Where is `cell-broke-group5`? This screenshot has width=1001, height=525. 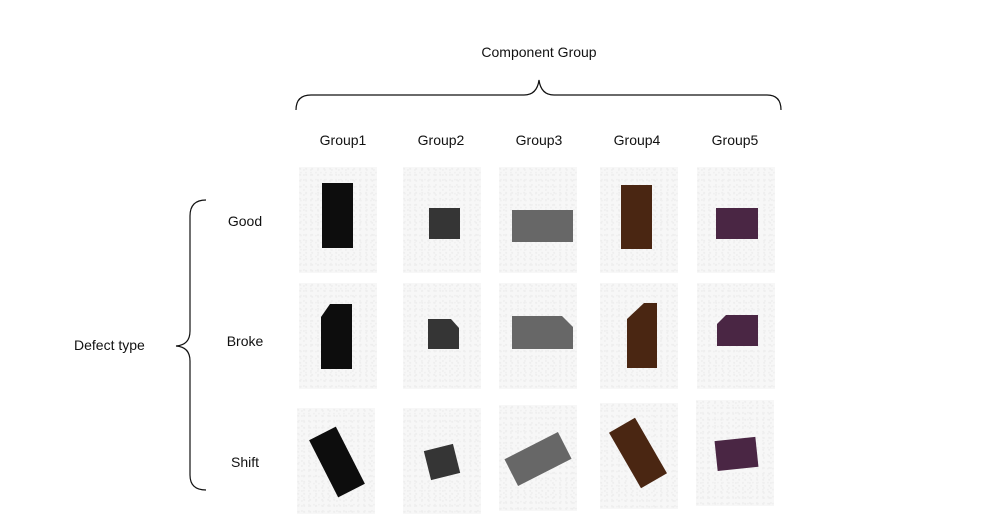 cell-broke-group5 is located at coordinates (736, 336).